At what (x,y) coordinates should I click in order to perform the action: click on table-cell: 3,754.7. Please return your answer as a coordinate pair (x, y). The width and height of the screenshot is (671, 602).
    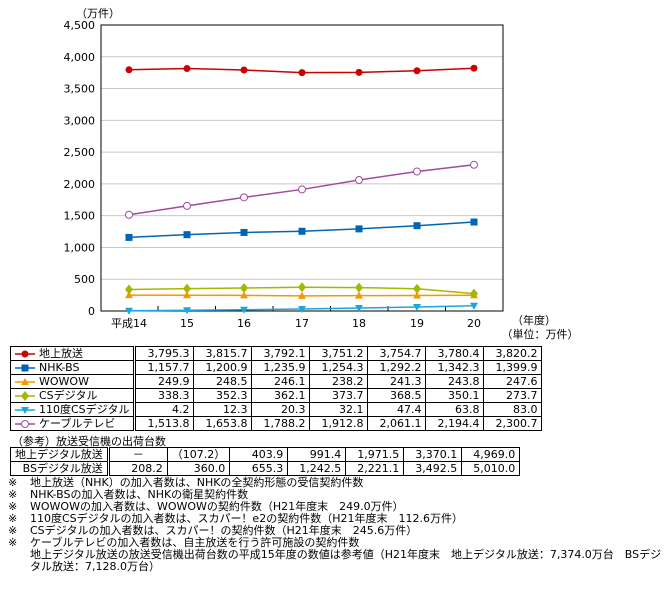
    Looking at the image, I should click on (397, 353).